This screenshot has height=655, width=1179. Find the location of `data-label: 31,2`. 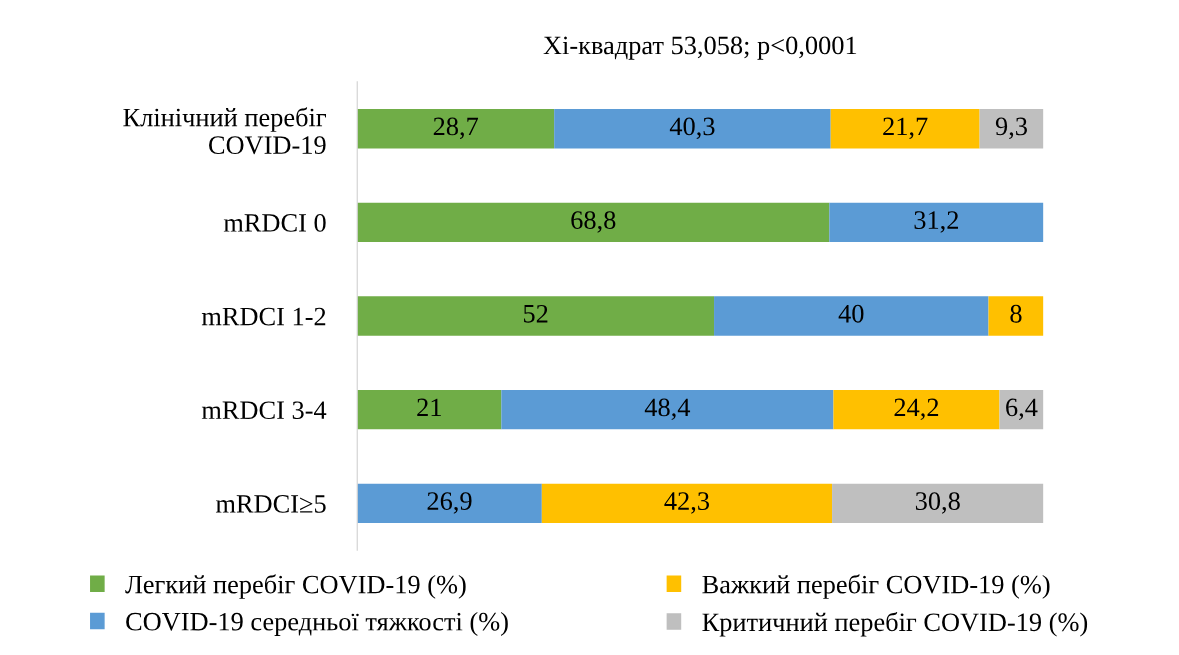

data-label: 31,2 is located at coordinates (936, 222).